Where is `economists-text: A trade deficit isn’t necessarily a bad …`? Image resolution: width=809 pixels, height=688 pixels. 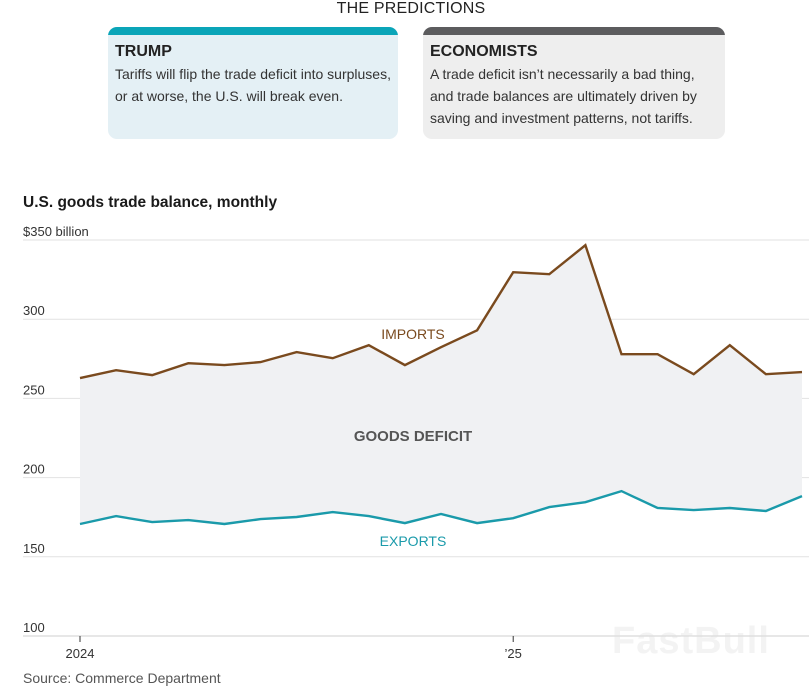
economists-text: A trade deficit isn’t necessarily a bad … is located at coordinates (563, 96).